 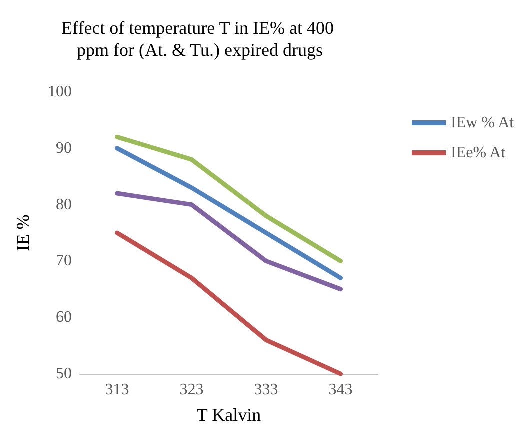 What do you see at coordinates (64, 148) in the screenshot?
I see `y-tick-label: 90` at bounding box center [64, 148].